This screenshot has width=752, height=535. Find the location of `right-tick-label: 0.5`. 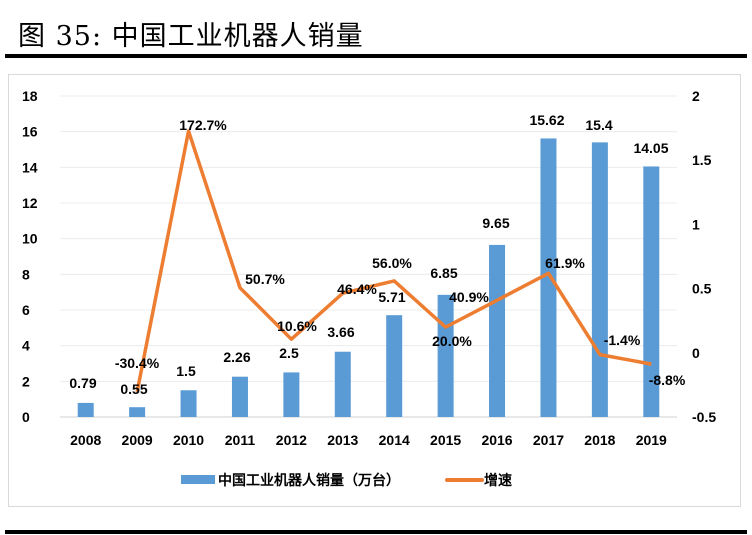

right-tick-label: 0.5 is located at coordinates (702, 289).